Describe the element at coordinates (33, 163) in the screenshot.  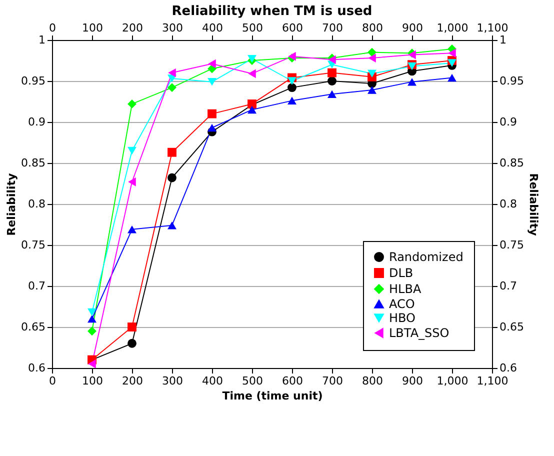
I see `y-tick-label: 0.85` at that location.